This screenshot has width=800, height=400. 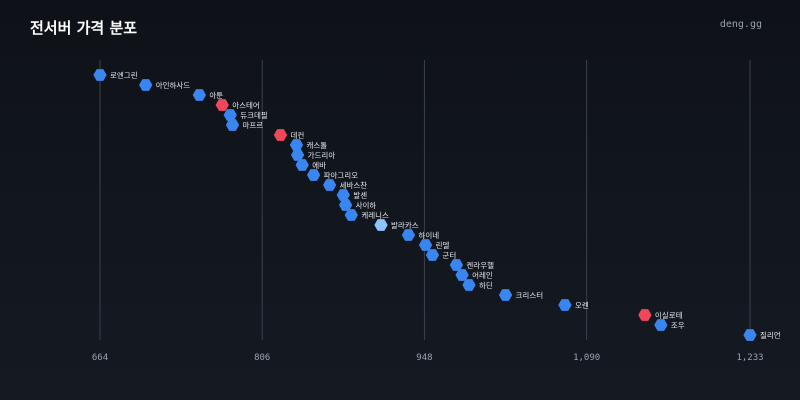 I want to click on data-point: 파아그리오, so click(x=333, y=175).